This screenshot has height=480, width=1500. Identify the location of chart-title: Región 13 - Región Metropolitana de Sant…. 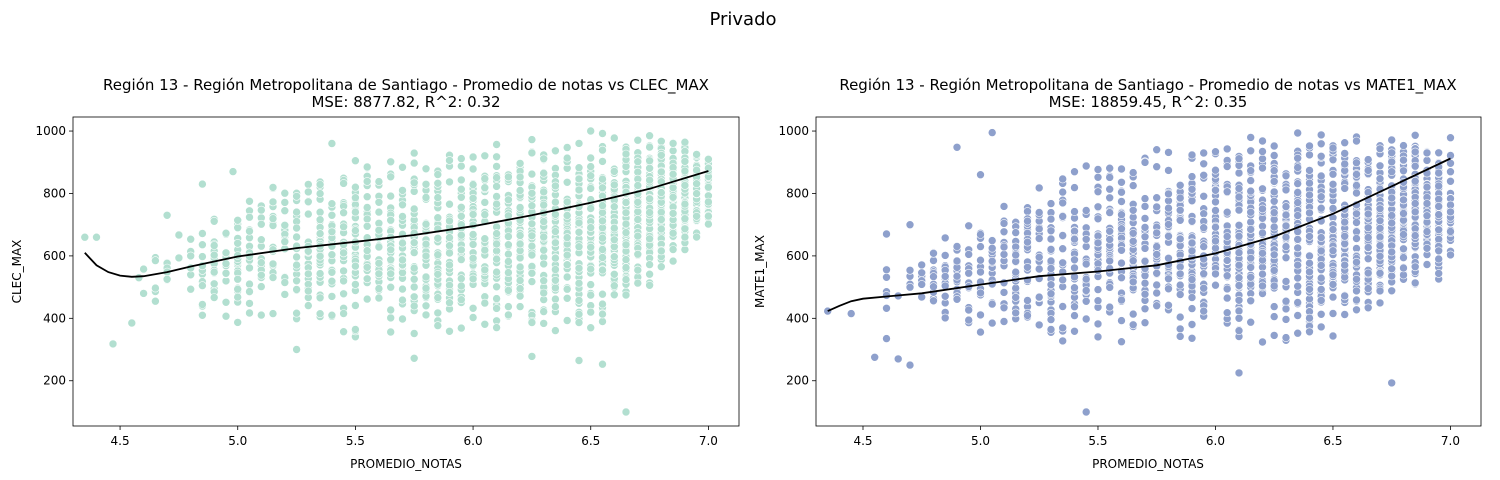
(406, 85).